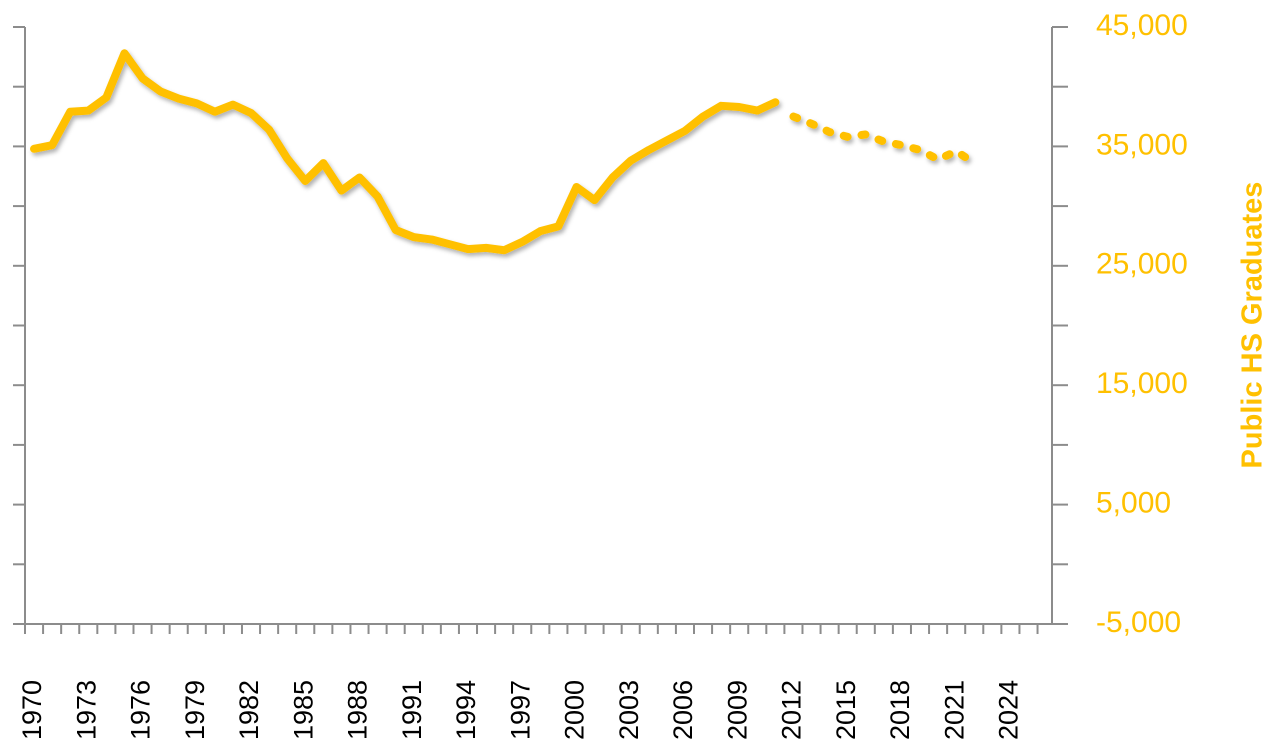 The width and height of the screenshot is (1276, 740). What do you see at coordinates (249, 710) in the screenshot?
I see `x-tick-label: 1982` at bounding box center [249, 710].